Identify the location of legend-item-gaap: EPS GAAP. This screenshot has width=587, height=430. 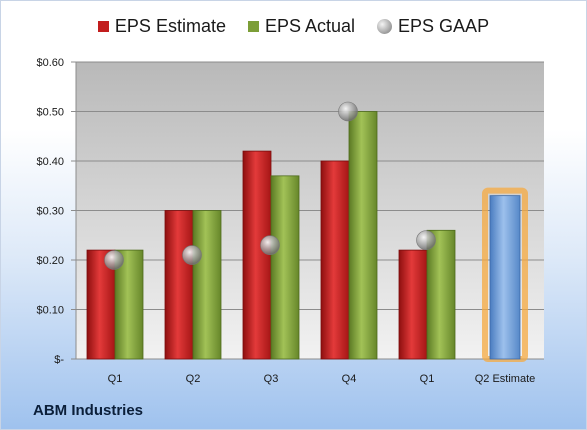
(433, 26).